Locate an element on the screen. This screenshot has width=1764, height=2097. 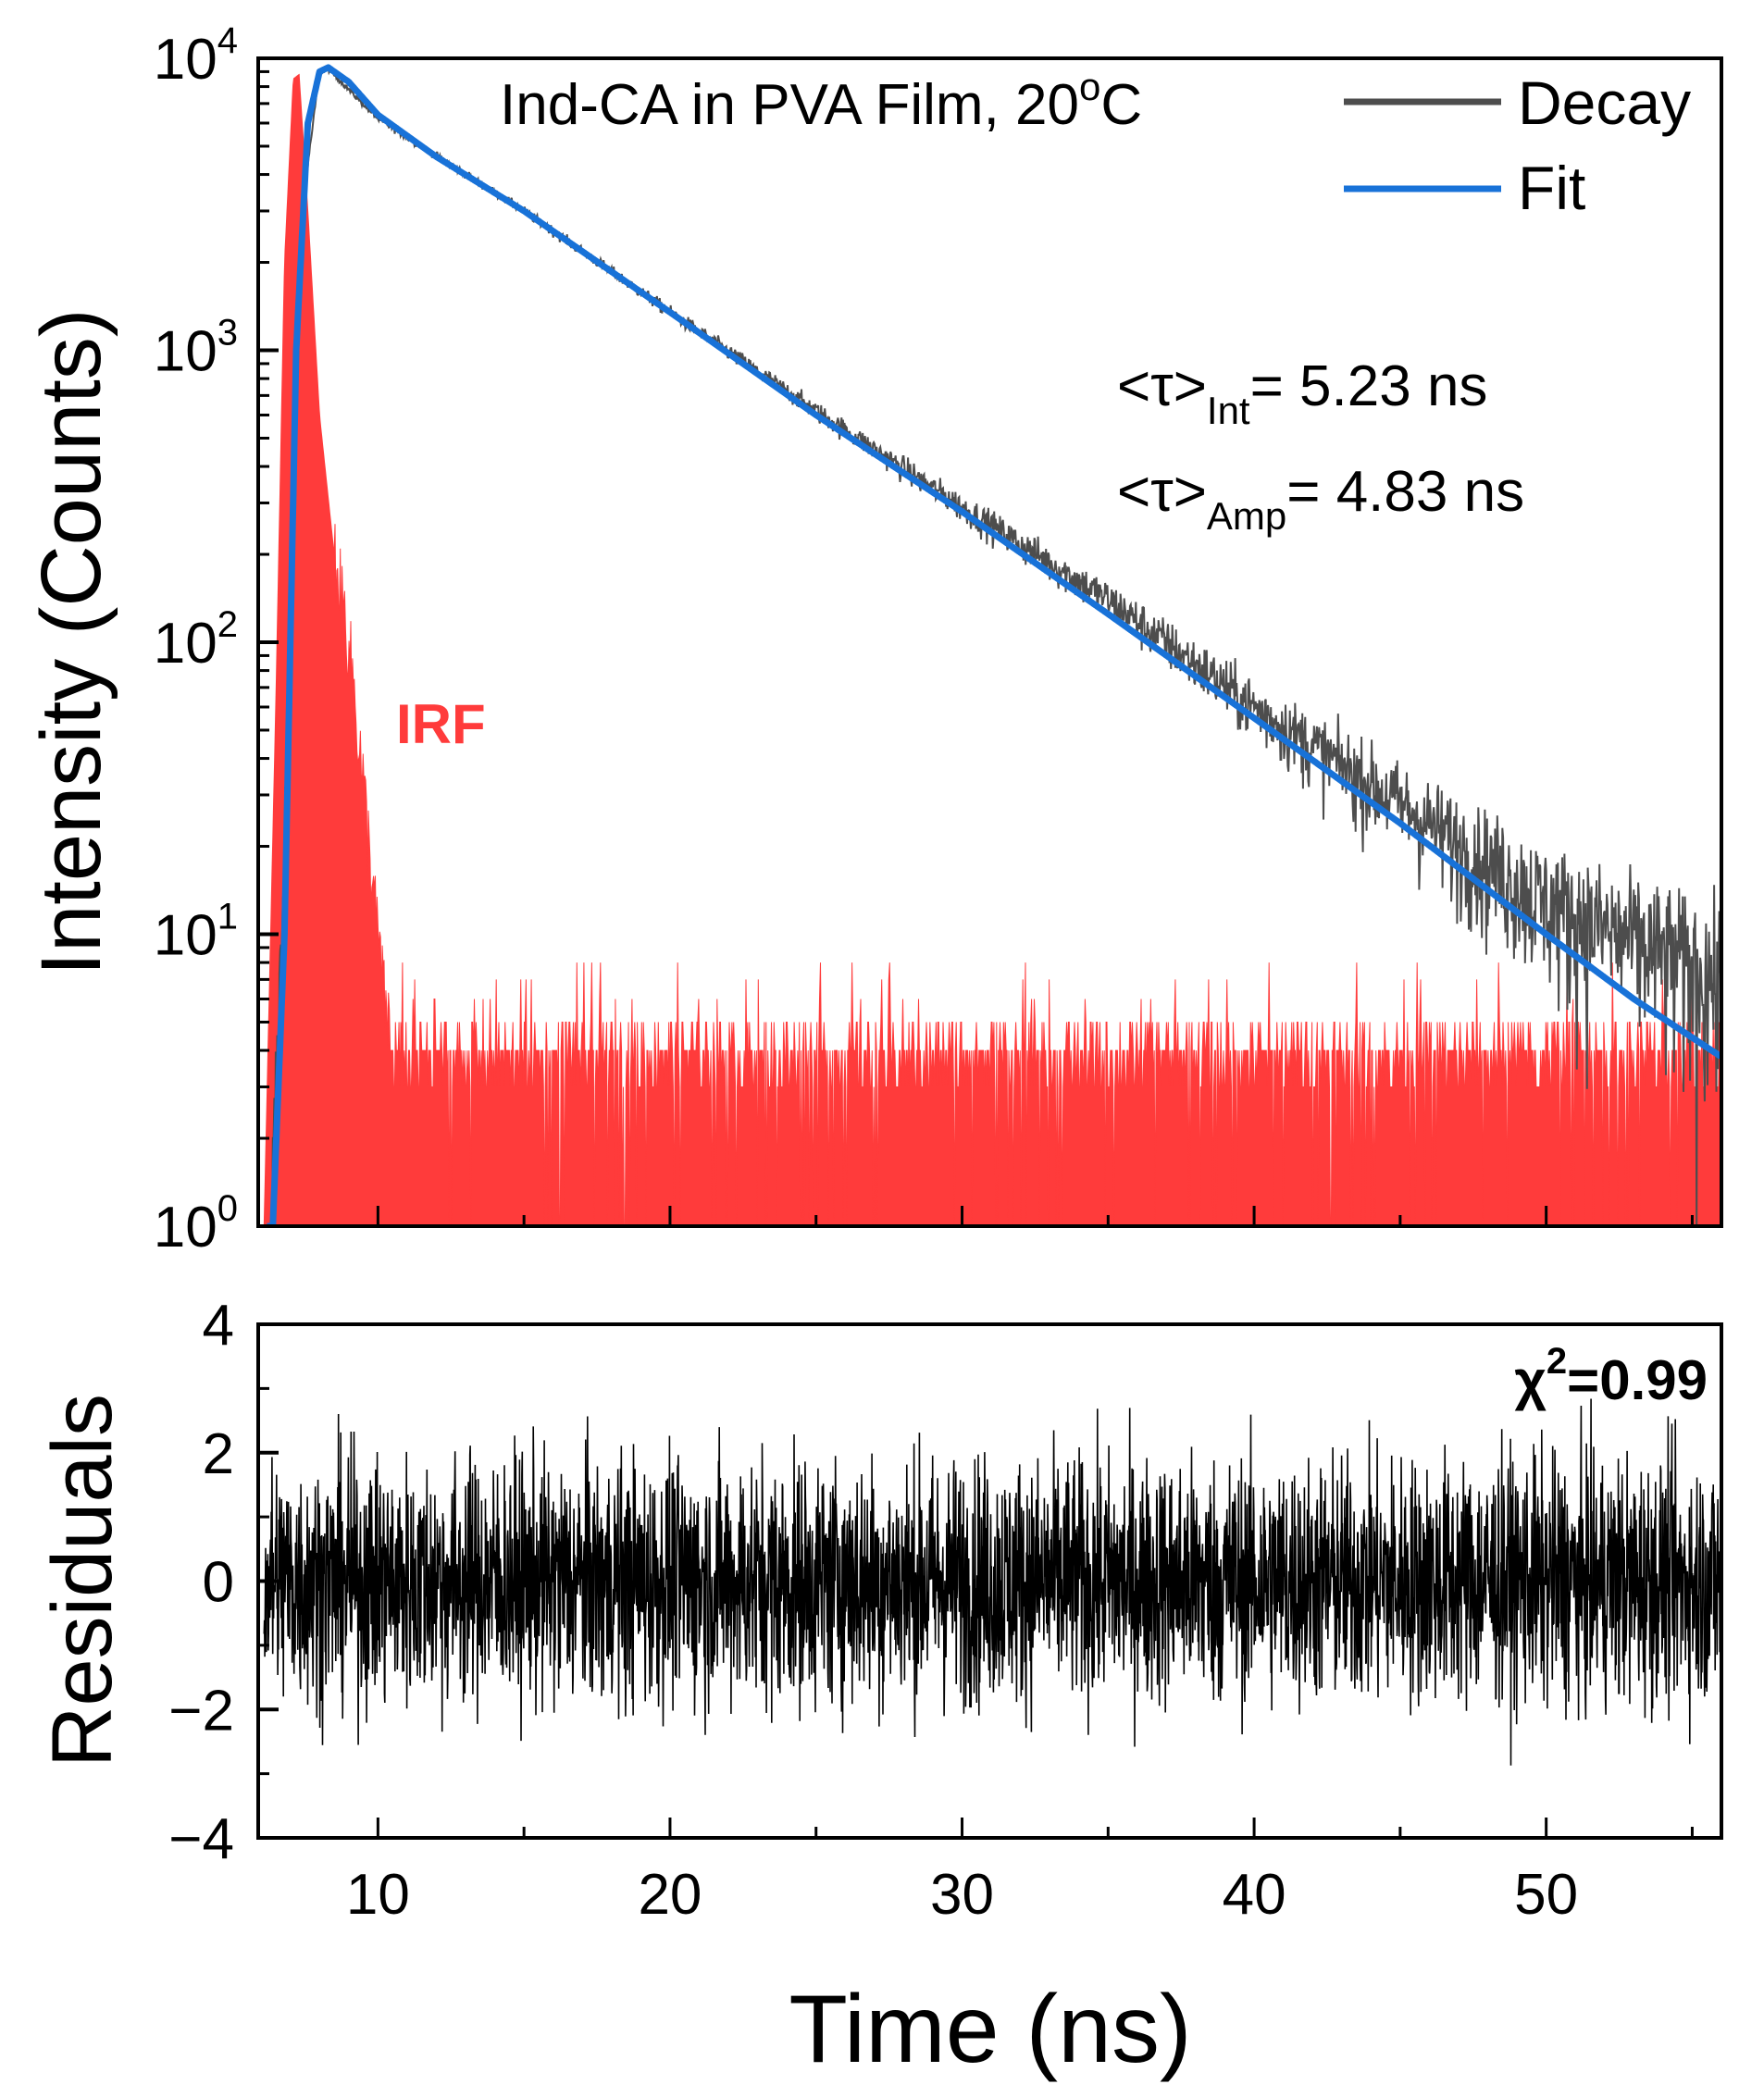
decay-y-axis-title: Intensity (Counts) is located at coordinates (71, 642).